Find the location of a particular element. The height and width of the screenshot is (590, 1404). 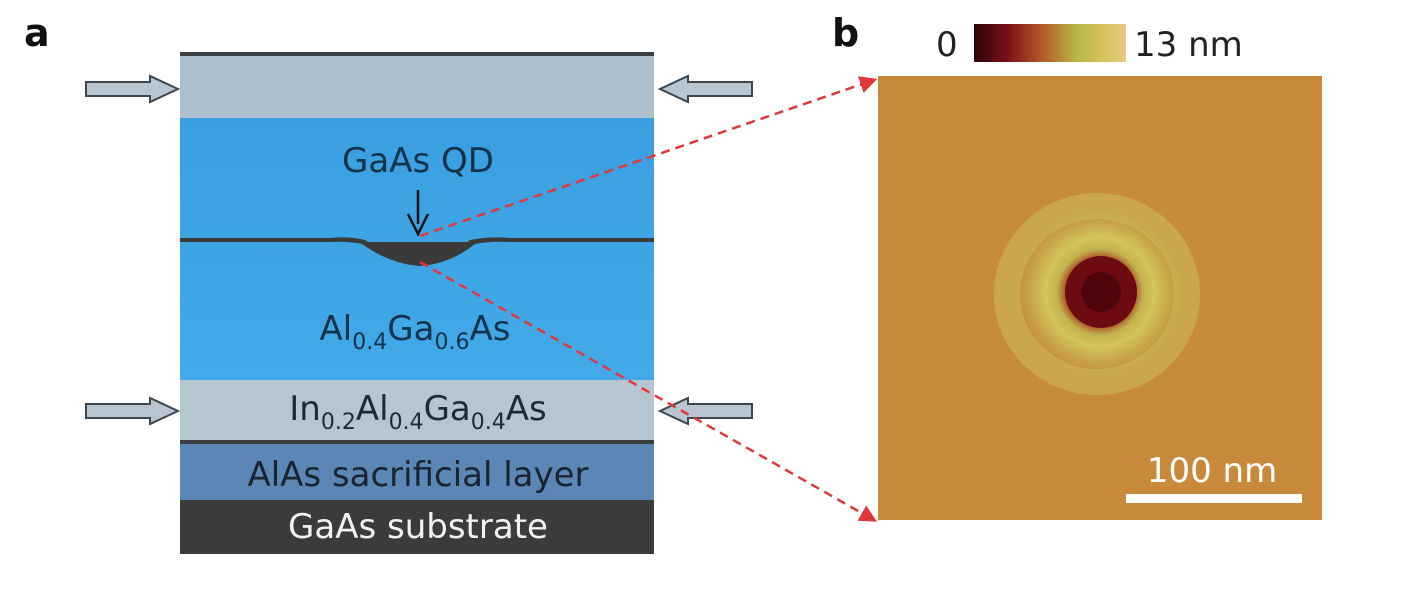

substrate-layer is located at coordinates (417, 527).